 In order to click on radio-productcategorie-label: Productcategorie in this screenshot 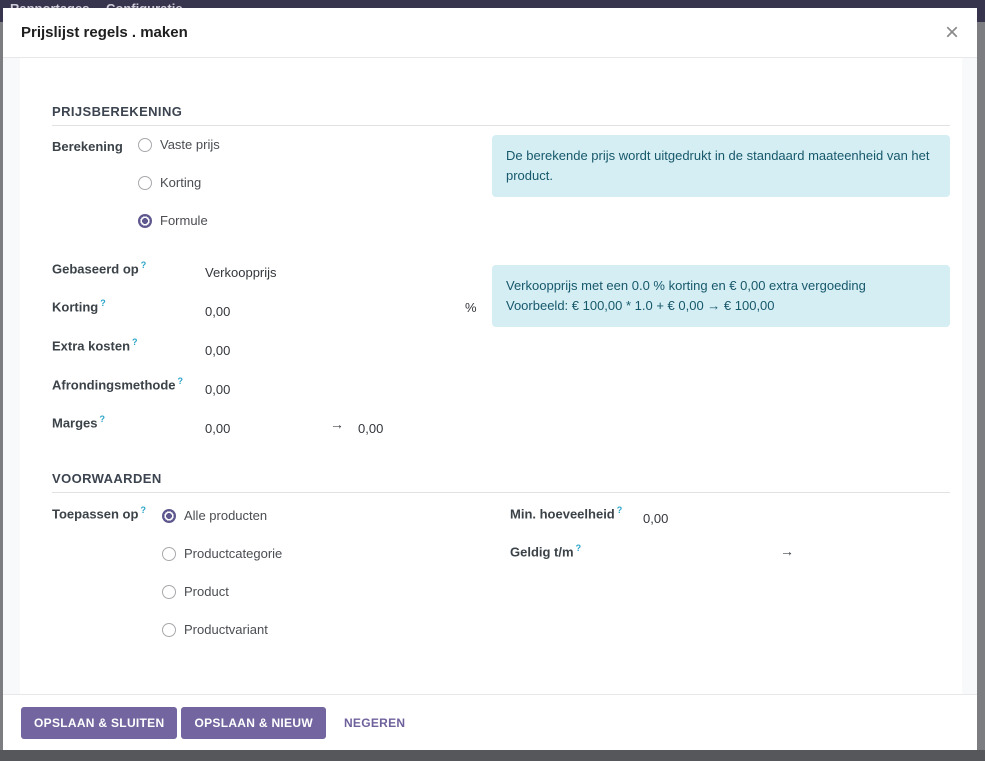, I will do `click(233, 553)`.